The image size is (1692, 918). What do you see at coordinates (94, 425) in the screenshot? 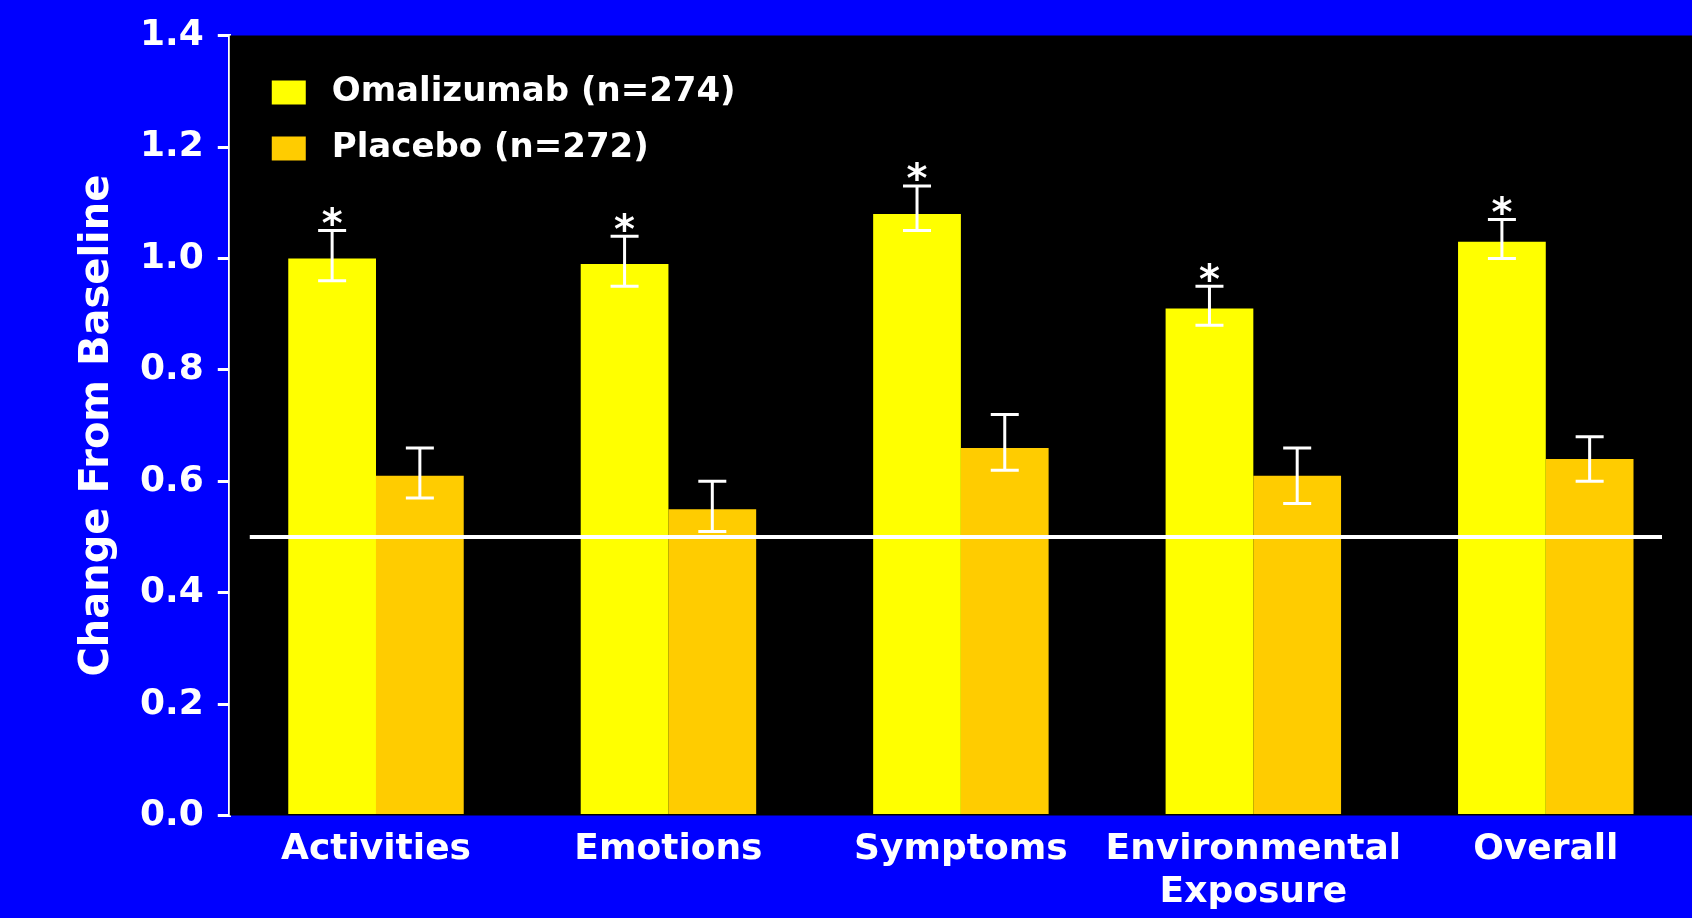
I see `y-axis-title: Change From Baseline` at bounding box center [94, 425].